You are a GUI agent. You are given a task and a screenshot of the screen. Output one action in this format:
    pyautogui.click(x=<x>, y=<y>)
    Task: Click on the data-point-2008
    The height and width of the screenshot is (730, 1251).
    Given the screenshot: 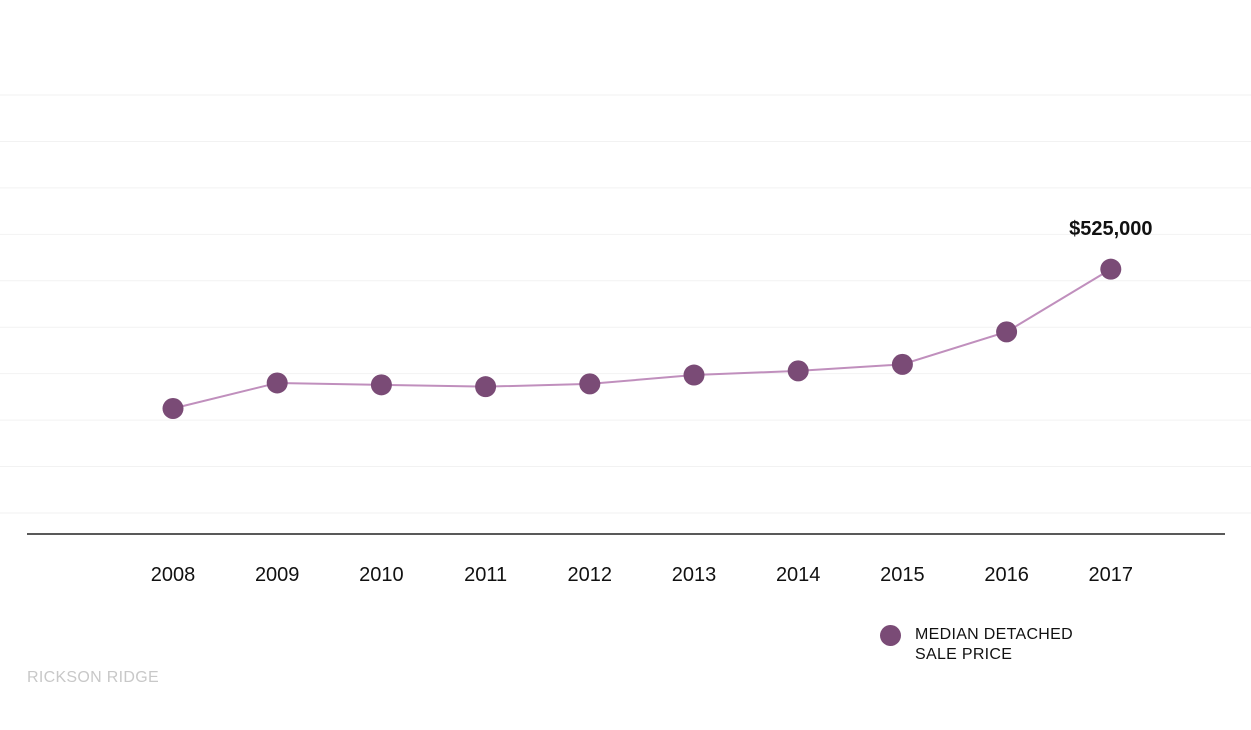 What is the action you would take?
    pyautogui.click(x=173, y=408)
    